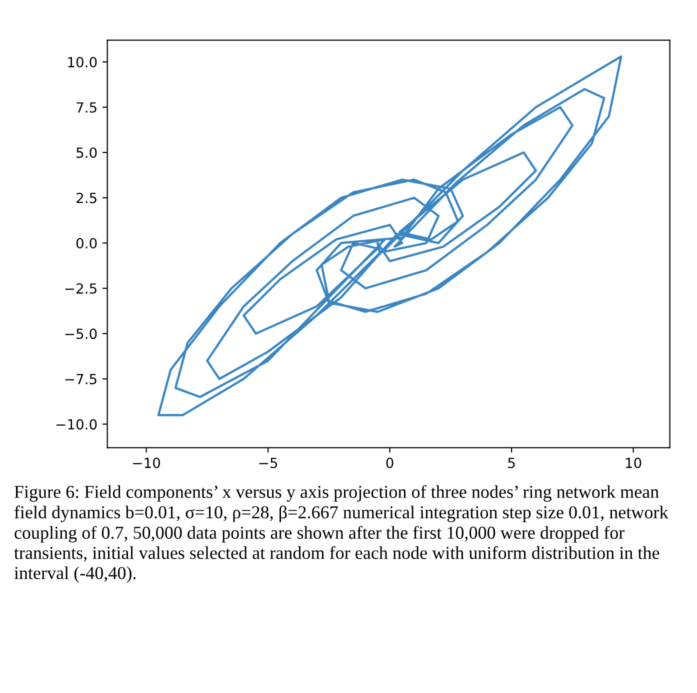 The image size is (697, 693). What do you see at coordinates (511, 463) in the screenshot?
I see `x-tick-label: 5` at bounding box center [511, 463].